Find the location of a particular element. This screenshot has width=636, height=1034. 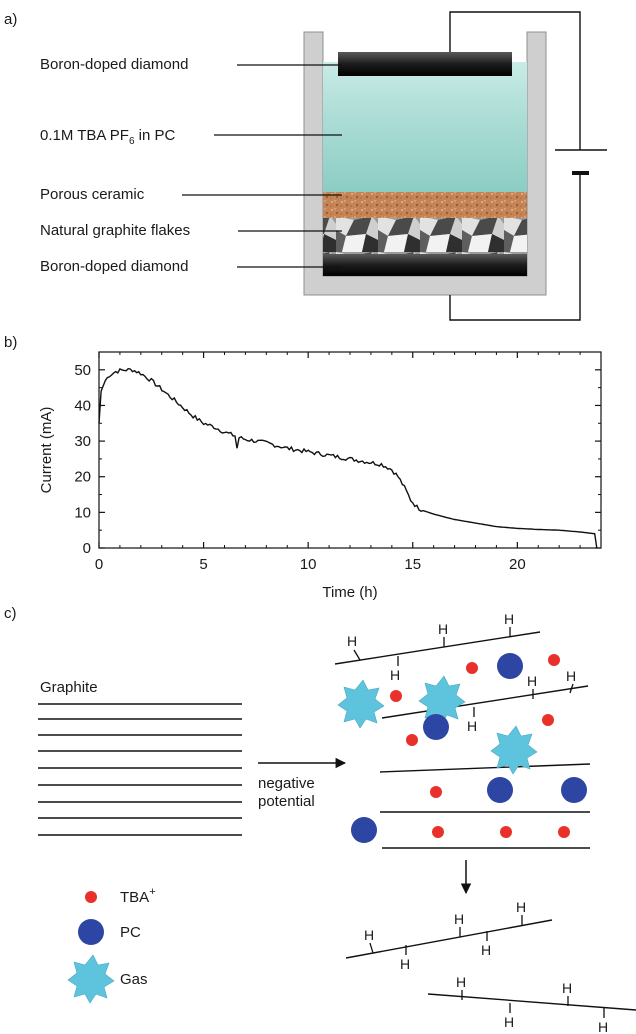

legend-tba-icon is located at coordinates (91, 897).